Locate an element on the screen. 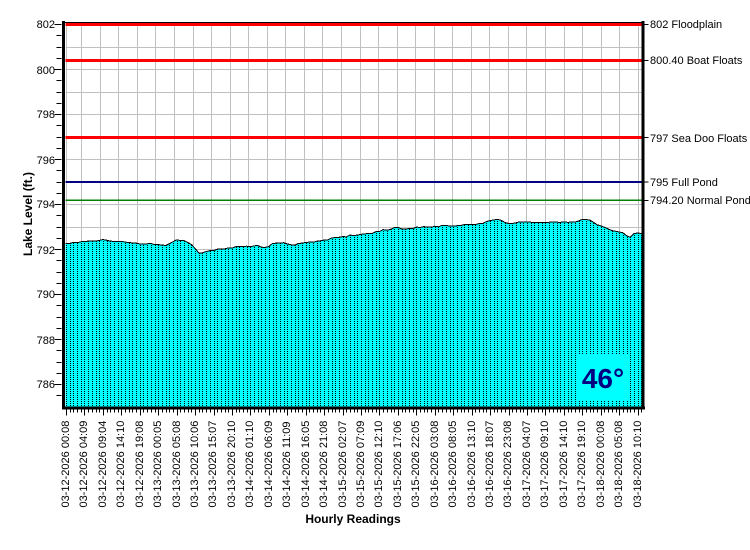  svg-text: 03-14-2026 11:09 is located at coordinates (287, 464).